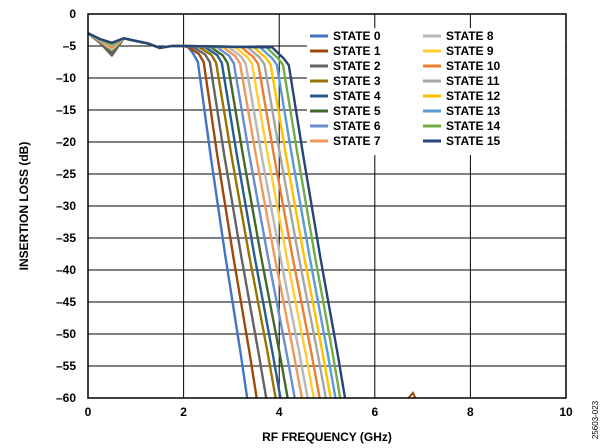 The image size is (607, 448). I want to click on x-tick-label: 0, so click(88, 412).